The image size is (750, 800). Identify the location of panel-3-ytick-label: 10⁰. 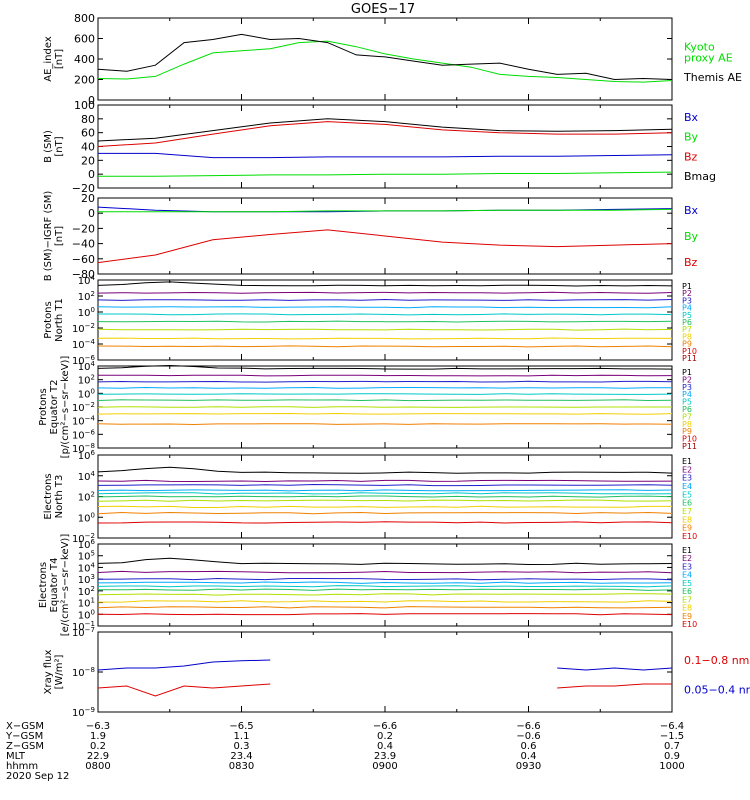
(86, 312).